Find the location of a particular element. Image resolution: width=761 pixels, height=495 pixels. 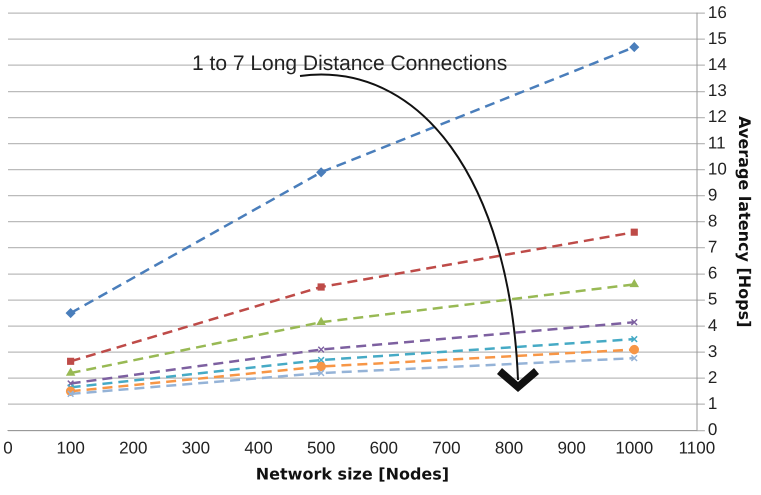

x-tick-label: 1100 is located at coordinates (697, 448).